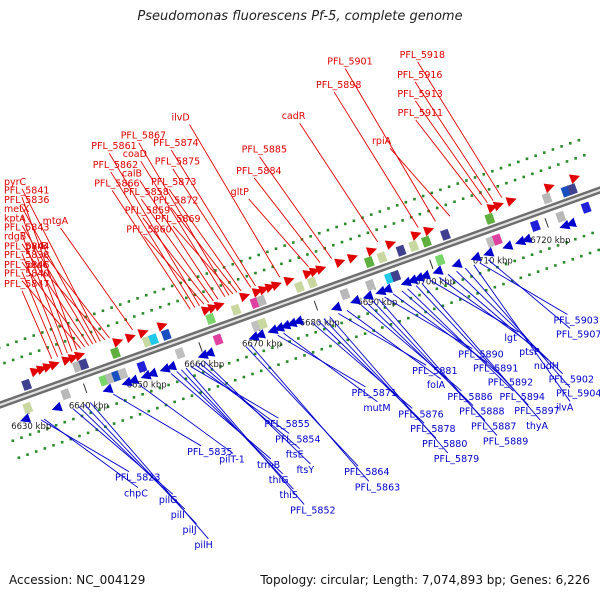 Image resolution: width=600 pixels, height=600 pixels. Describe the element at coordinates (420, 113) in the screenshot. I see `gene-label-forward: PFL_5911` at that location.